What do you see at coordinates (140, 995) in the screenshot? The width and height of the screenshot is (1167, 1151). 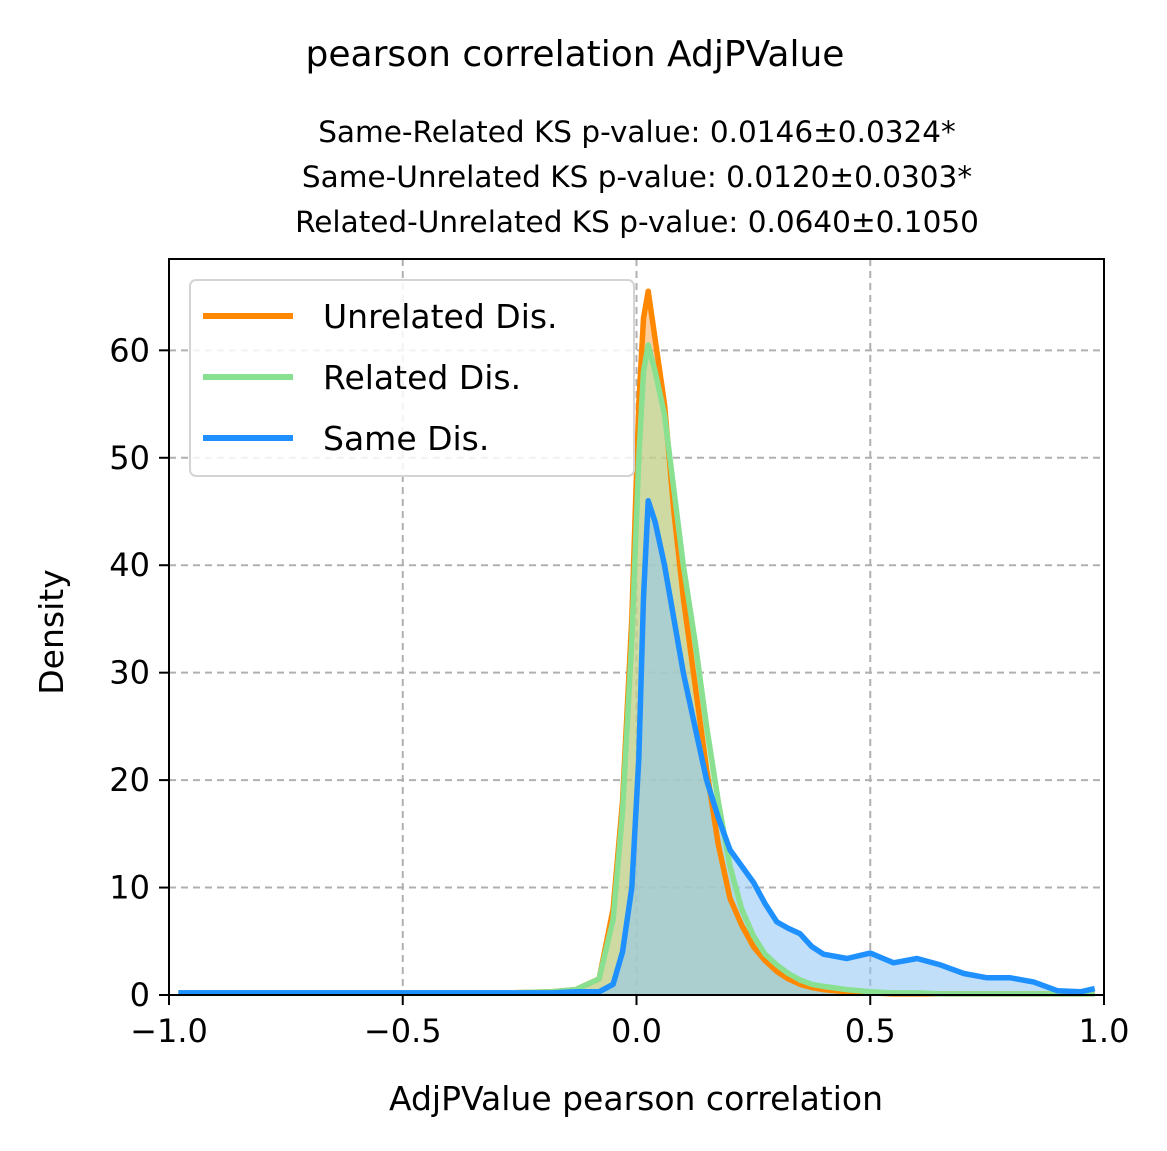 I see `y-tick-label: 0` at bounding box center [140, 995].